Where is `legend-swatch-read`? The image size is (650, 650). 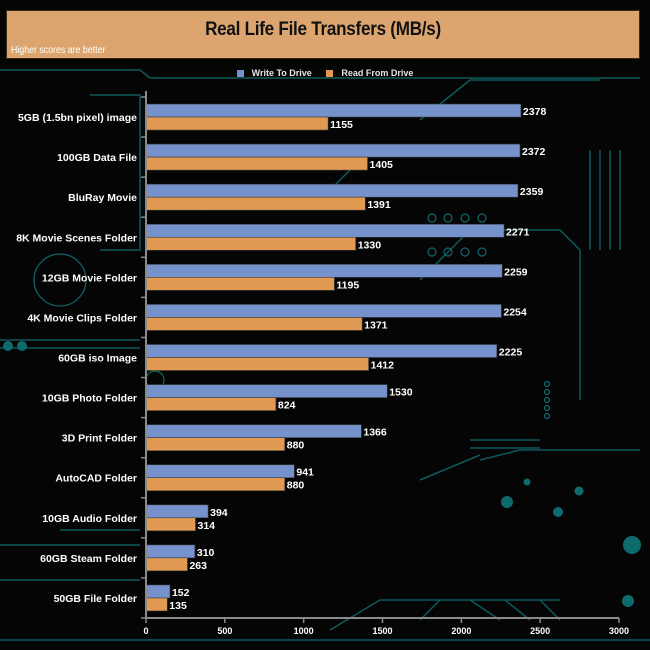
legend-swatch-read is located at coordinates (330, 73).